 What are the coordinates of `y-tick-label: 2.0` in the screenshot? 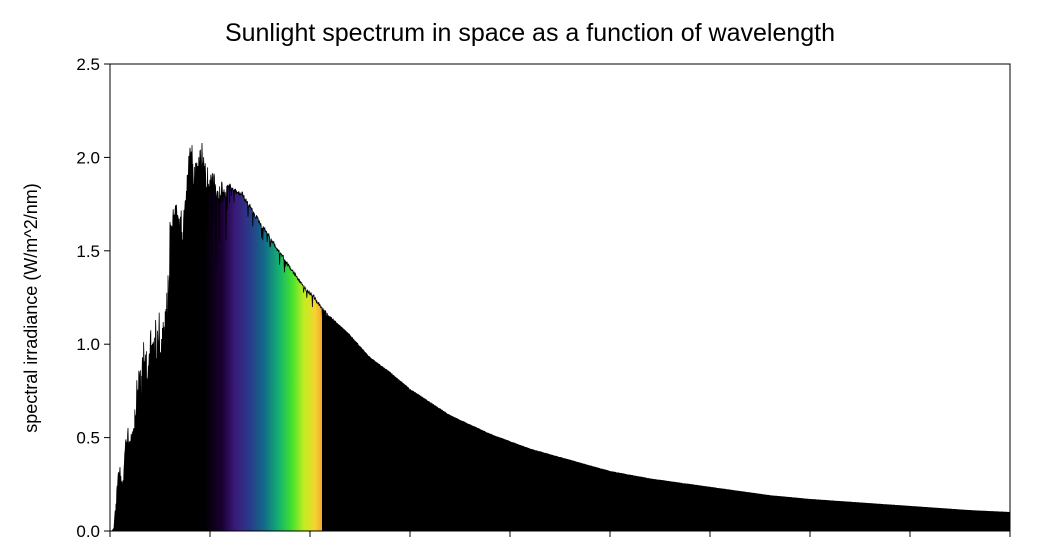 It's located at (88, 157).